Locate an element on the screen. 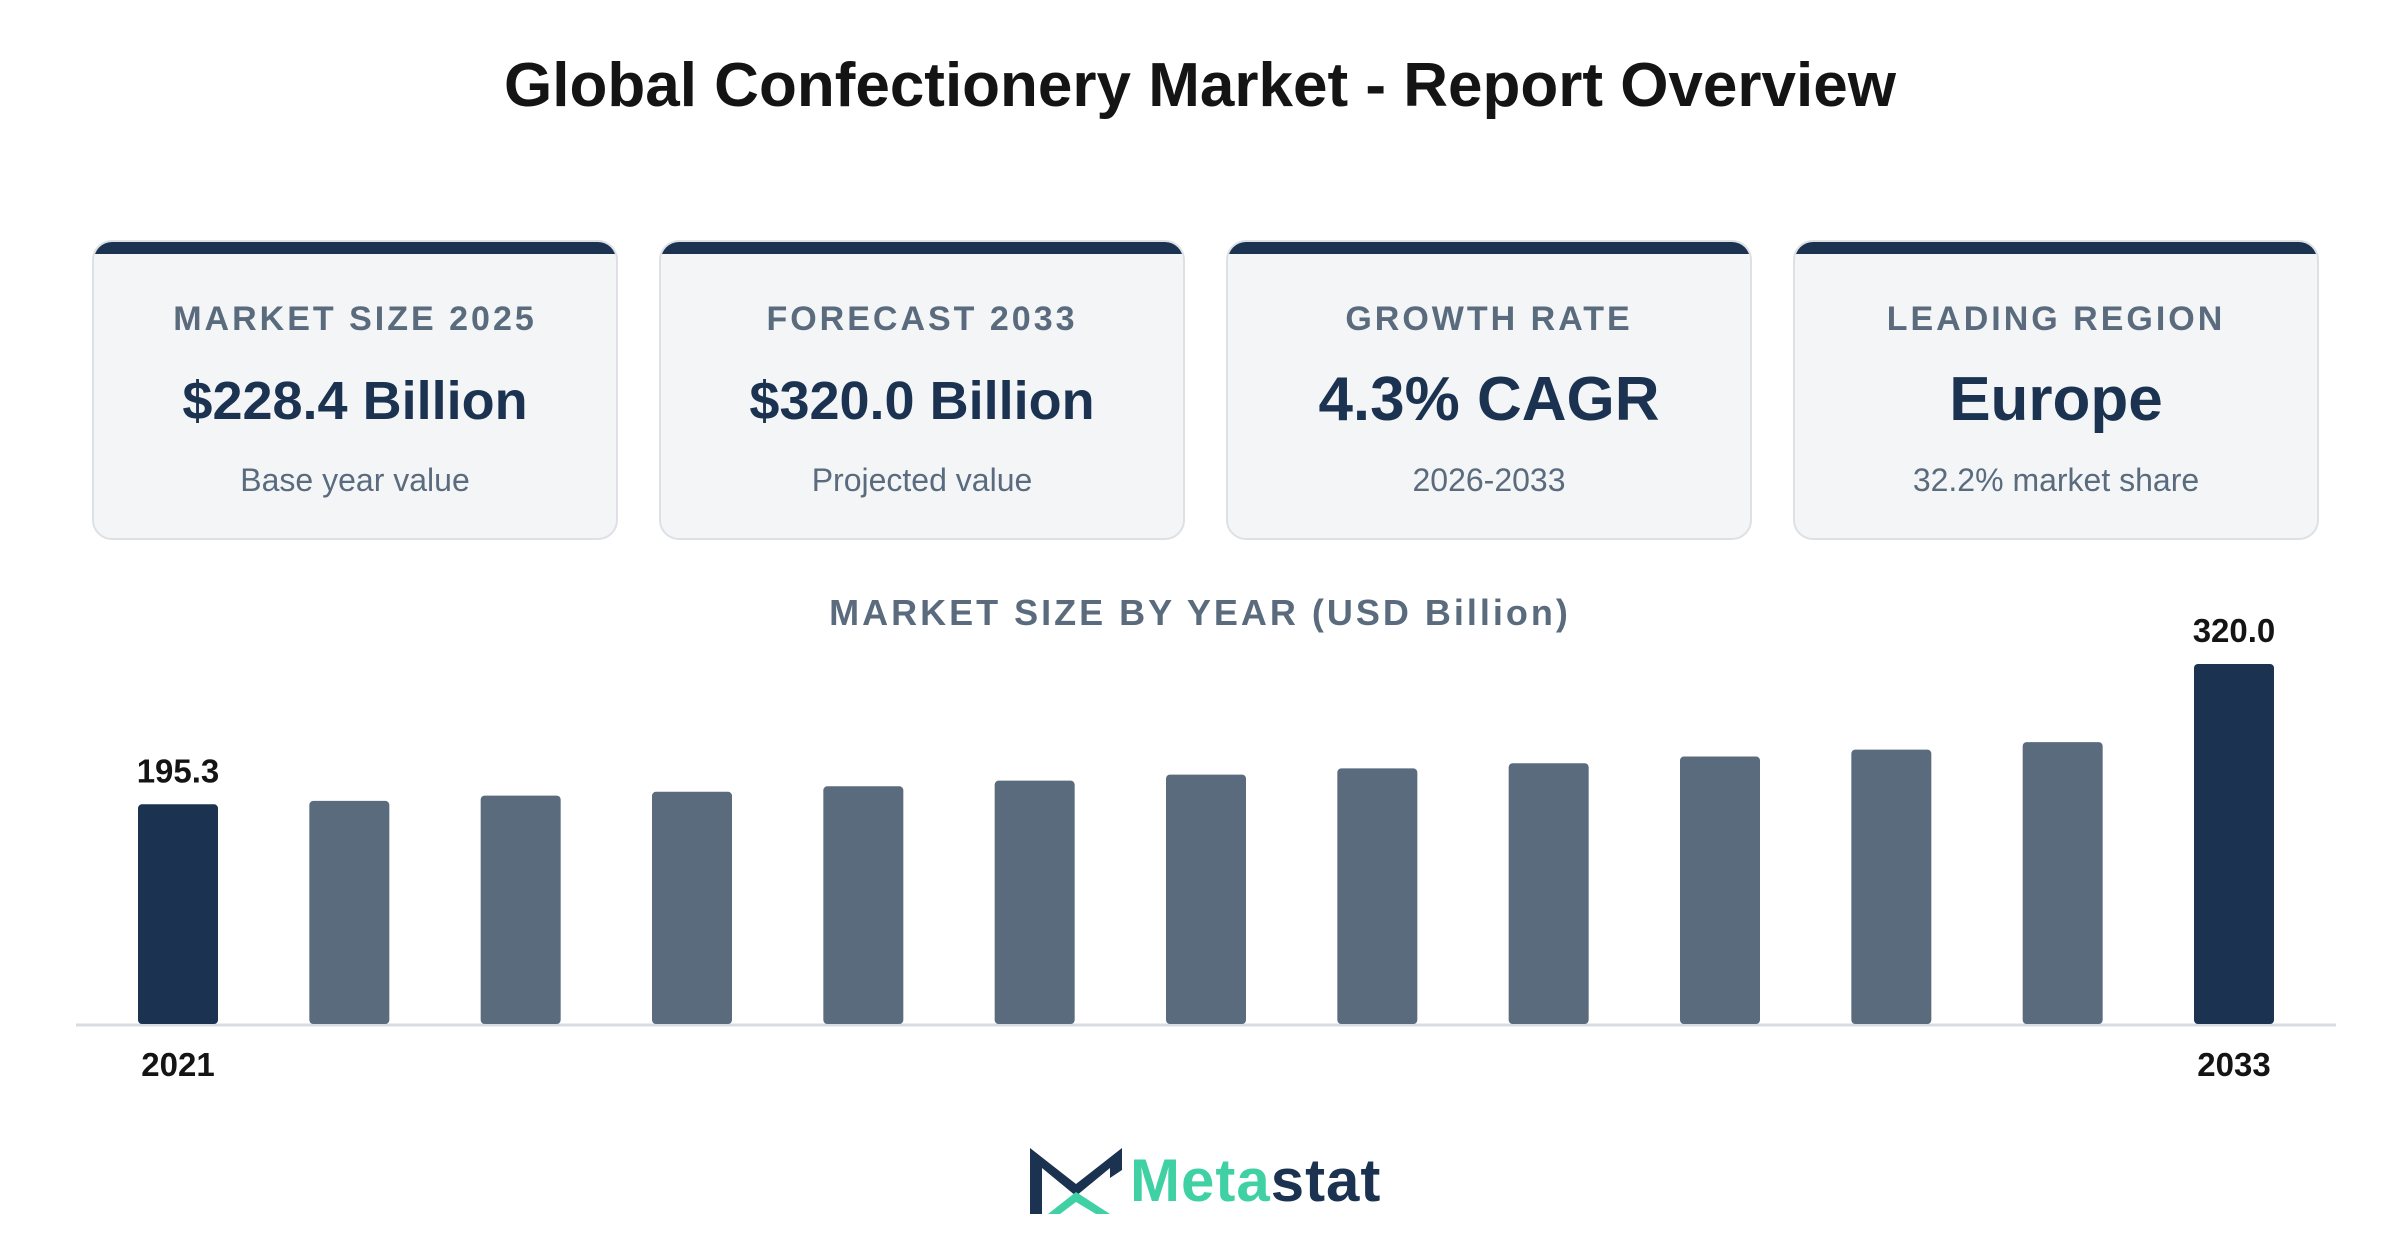 This screenshot has width=2400, height=1260. card-label: FORECAST 2033 is located at coordinates (922, 319).